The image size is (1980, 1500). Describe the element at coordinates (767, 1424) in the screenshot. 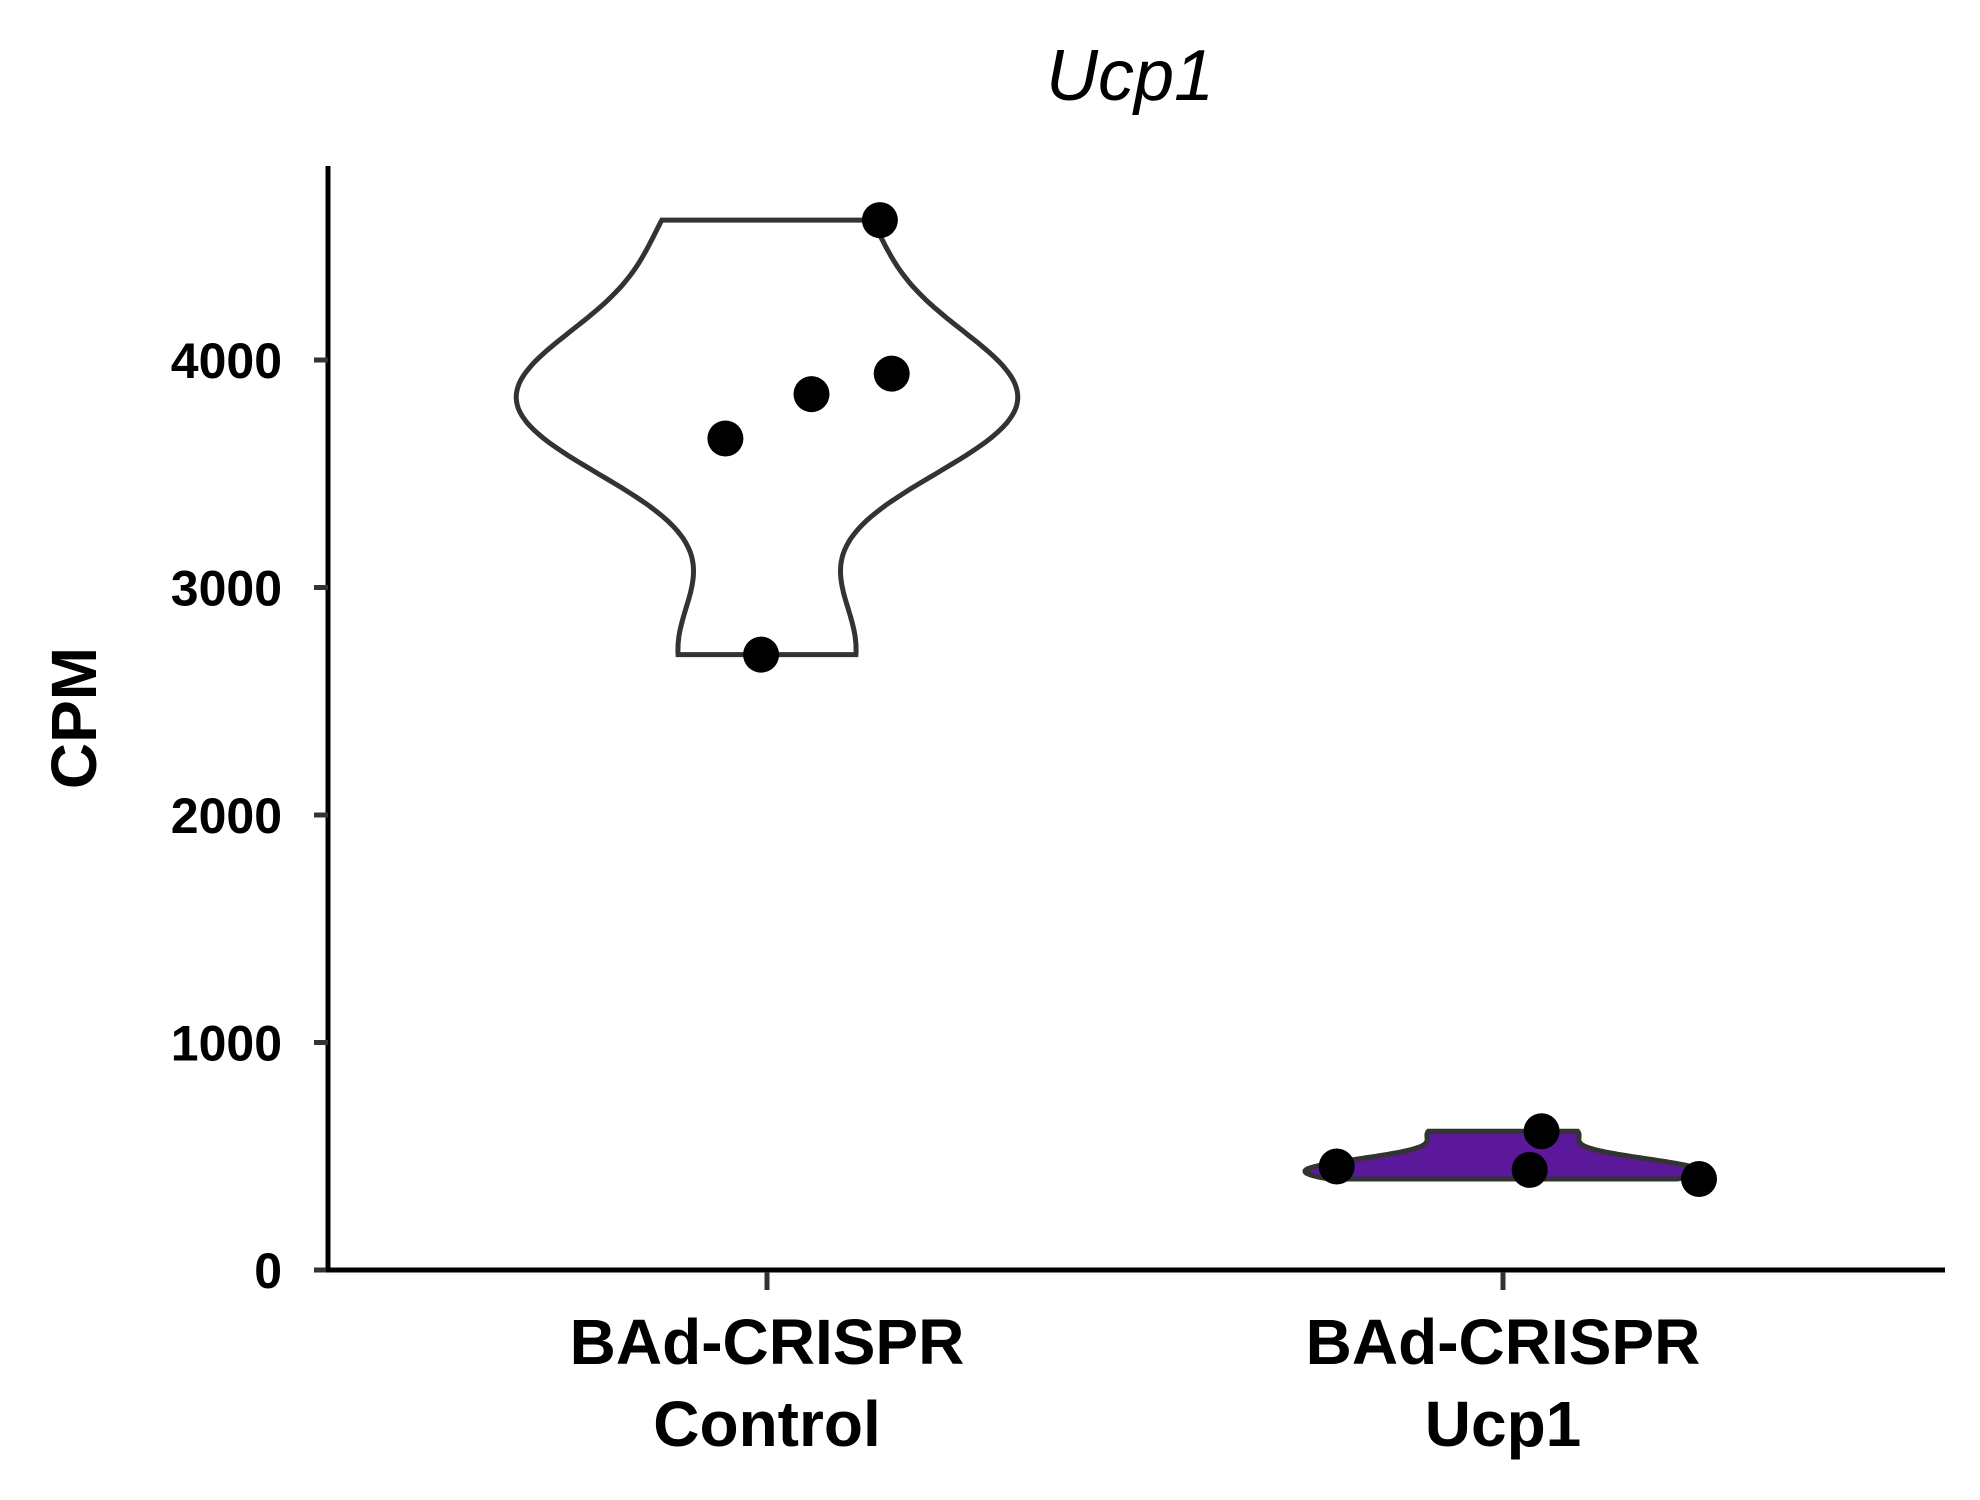

I see `x-tick-label: Control` at that location.